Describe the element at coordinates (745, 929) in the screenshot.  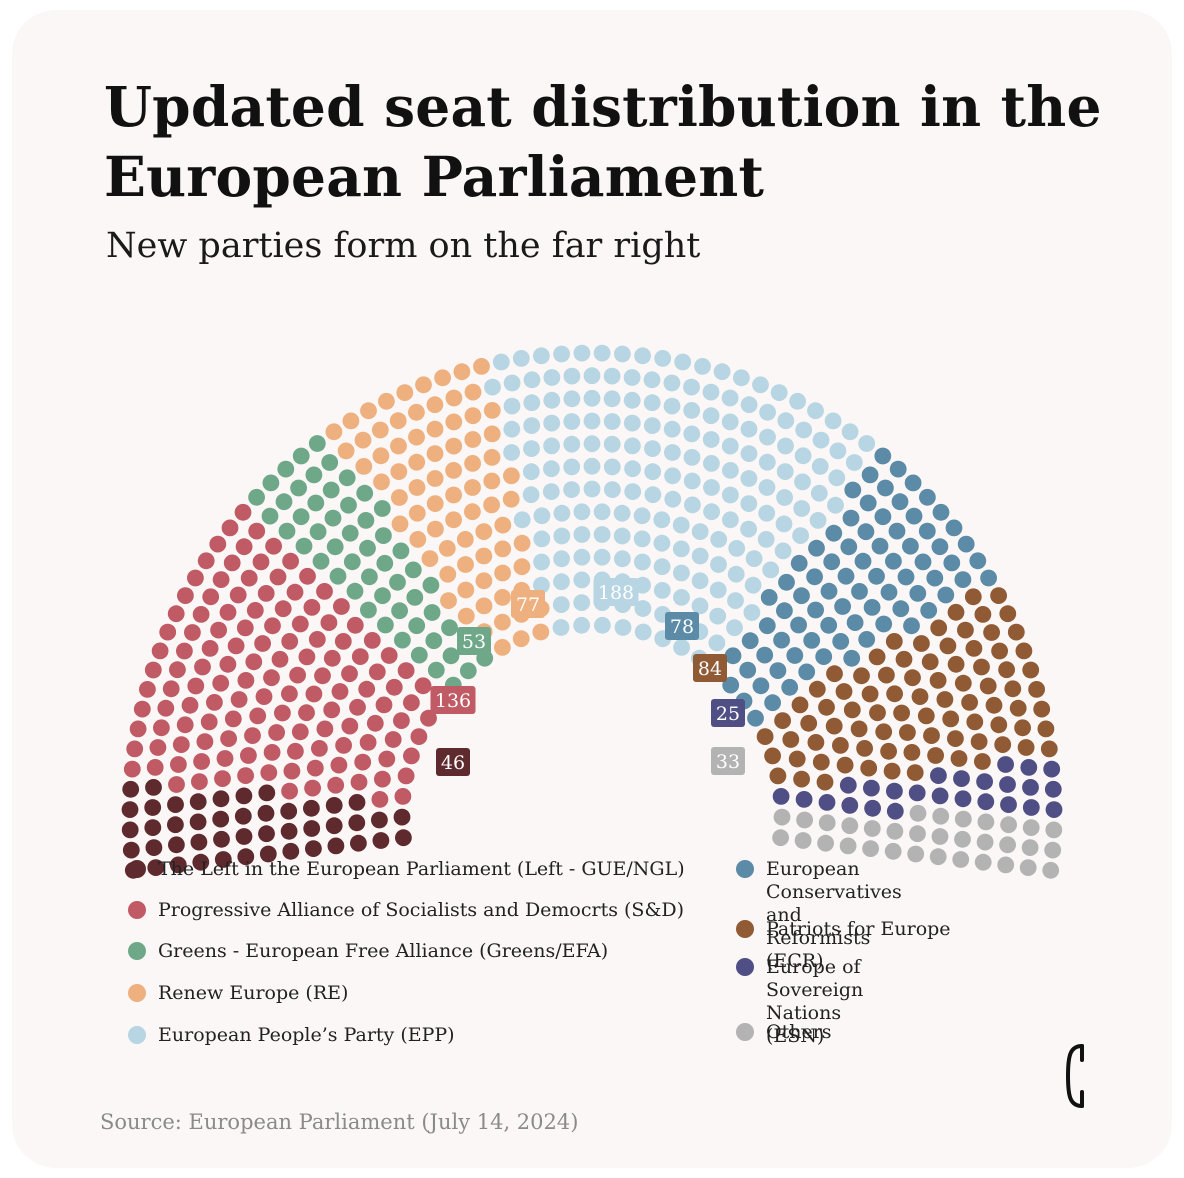
I see `legend-swatch` at that location.